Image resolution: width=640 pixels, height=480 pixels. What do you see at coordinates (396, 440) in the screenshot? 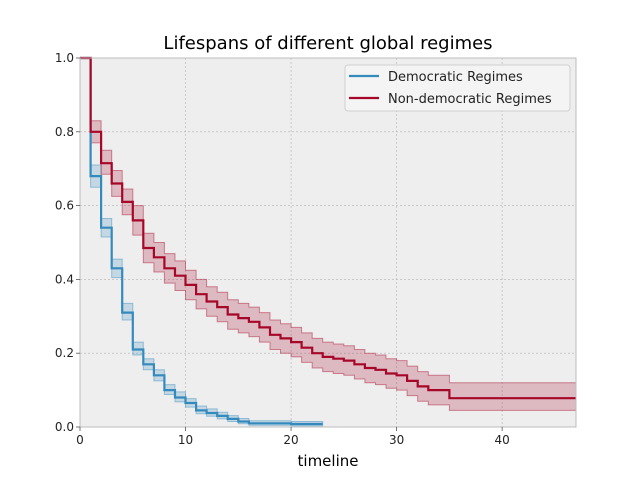
I see `x-tick-label: 30` at bounding box center [396, 440].